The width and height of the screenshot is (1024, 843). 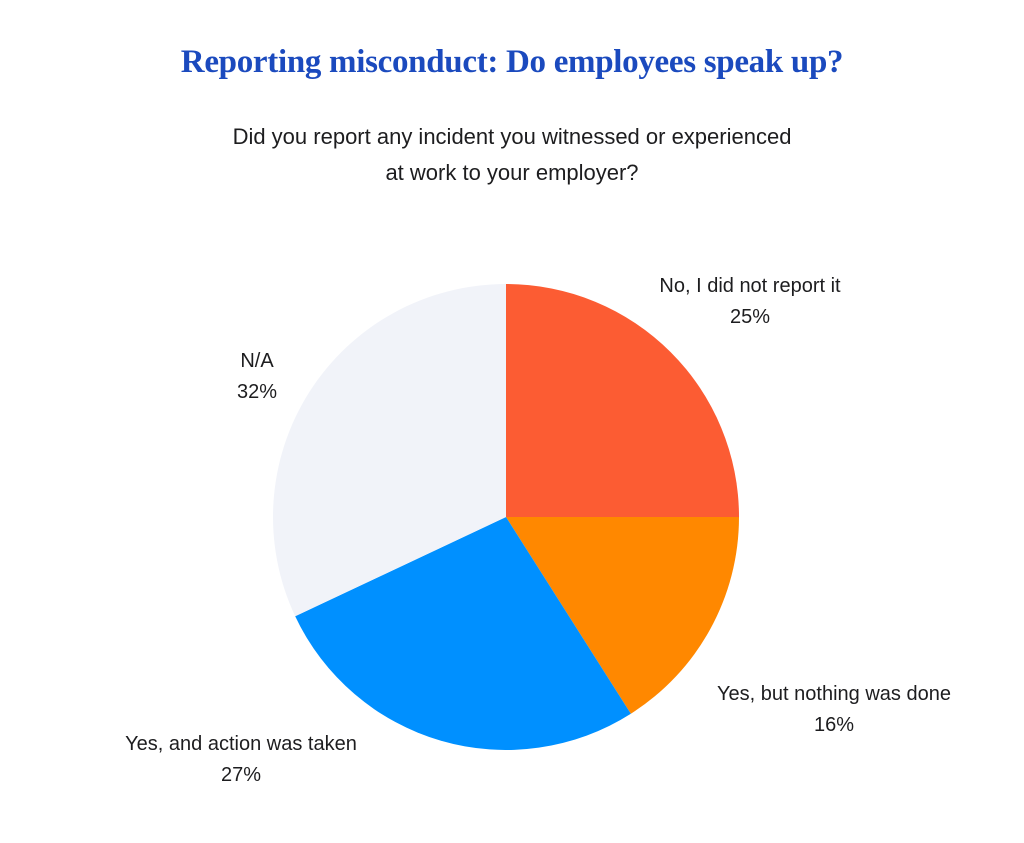 I want to click on slice-label-text: N/A, so click(x=257, y=361).